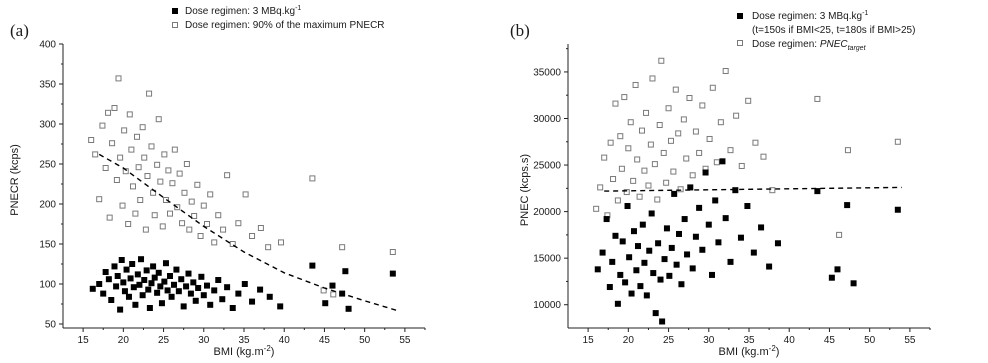  What do you see at coordinates (175, 25) in the screenshot?
I see `panel-a-legend-open-marker` at bounding box center [175, 25].